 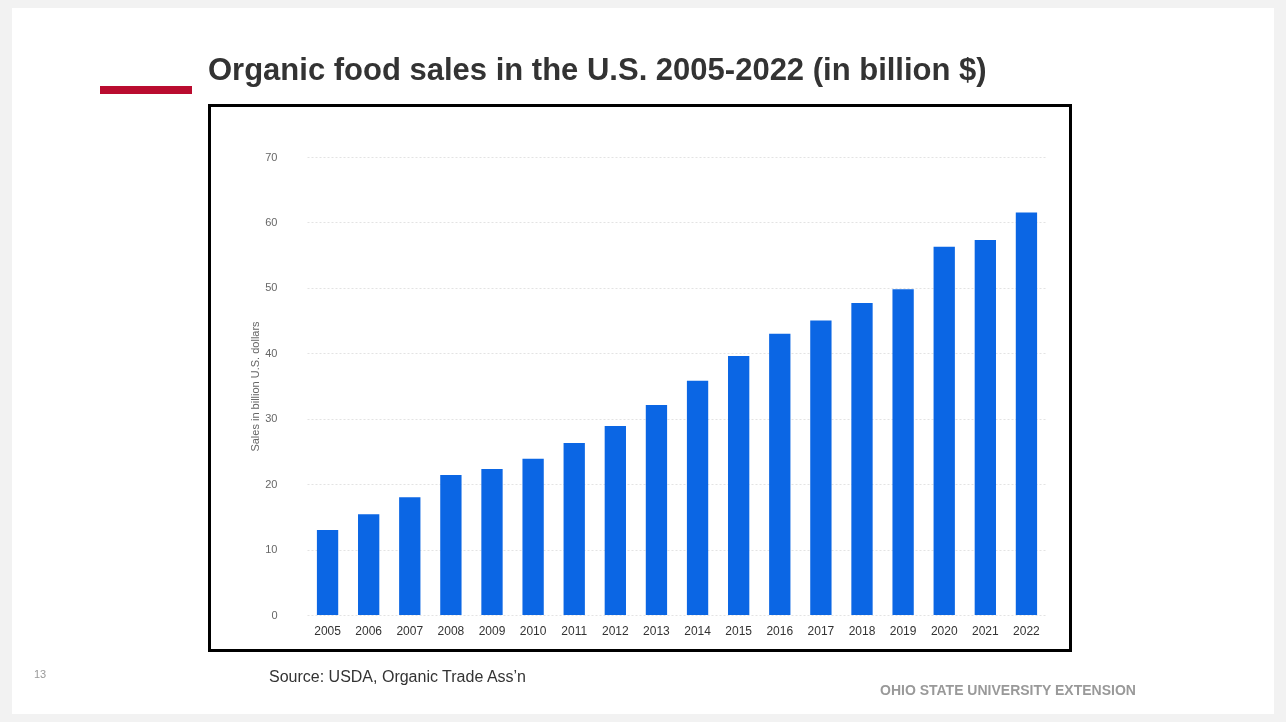 What do you see at coordinates (657, 630) in the screenshot?
I see `x-tick-label: 2013` at bounding box center [657, 630].